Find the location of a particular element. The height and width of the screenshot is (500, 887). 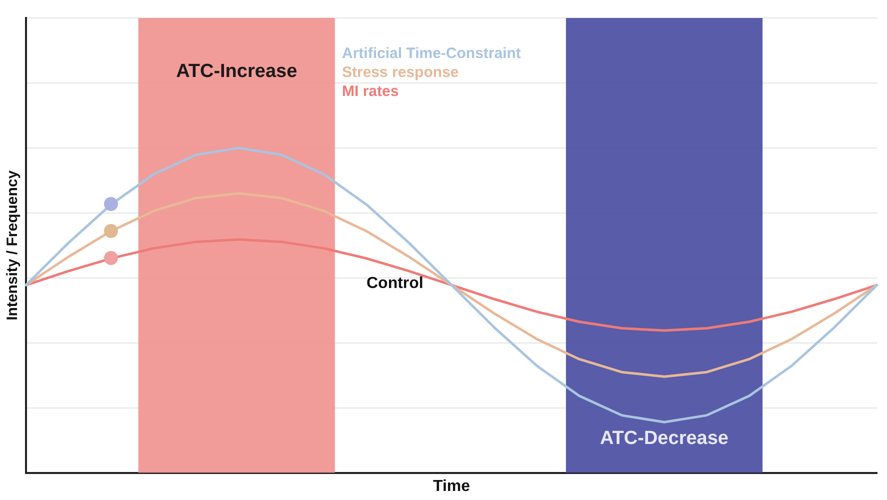

y-axis-title: Intensity / Frequency is located at coordinates (13, 245).